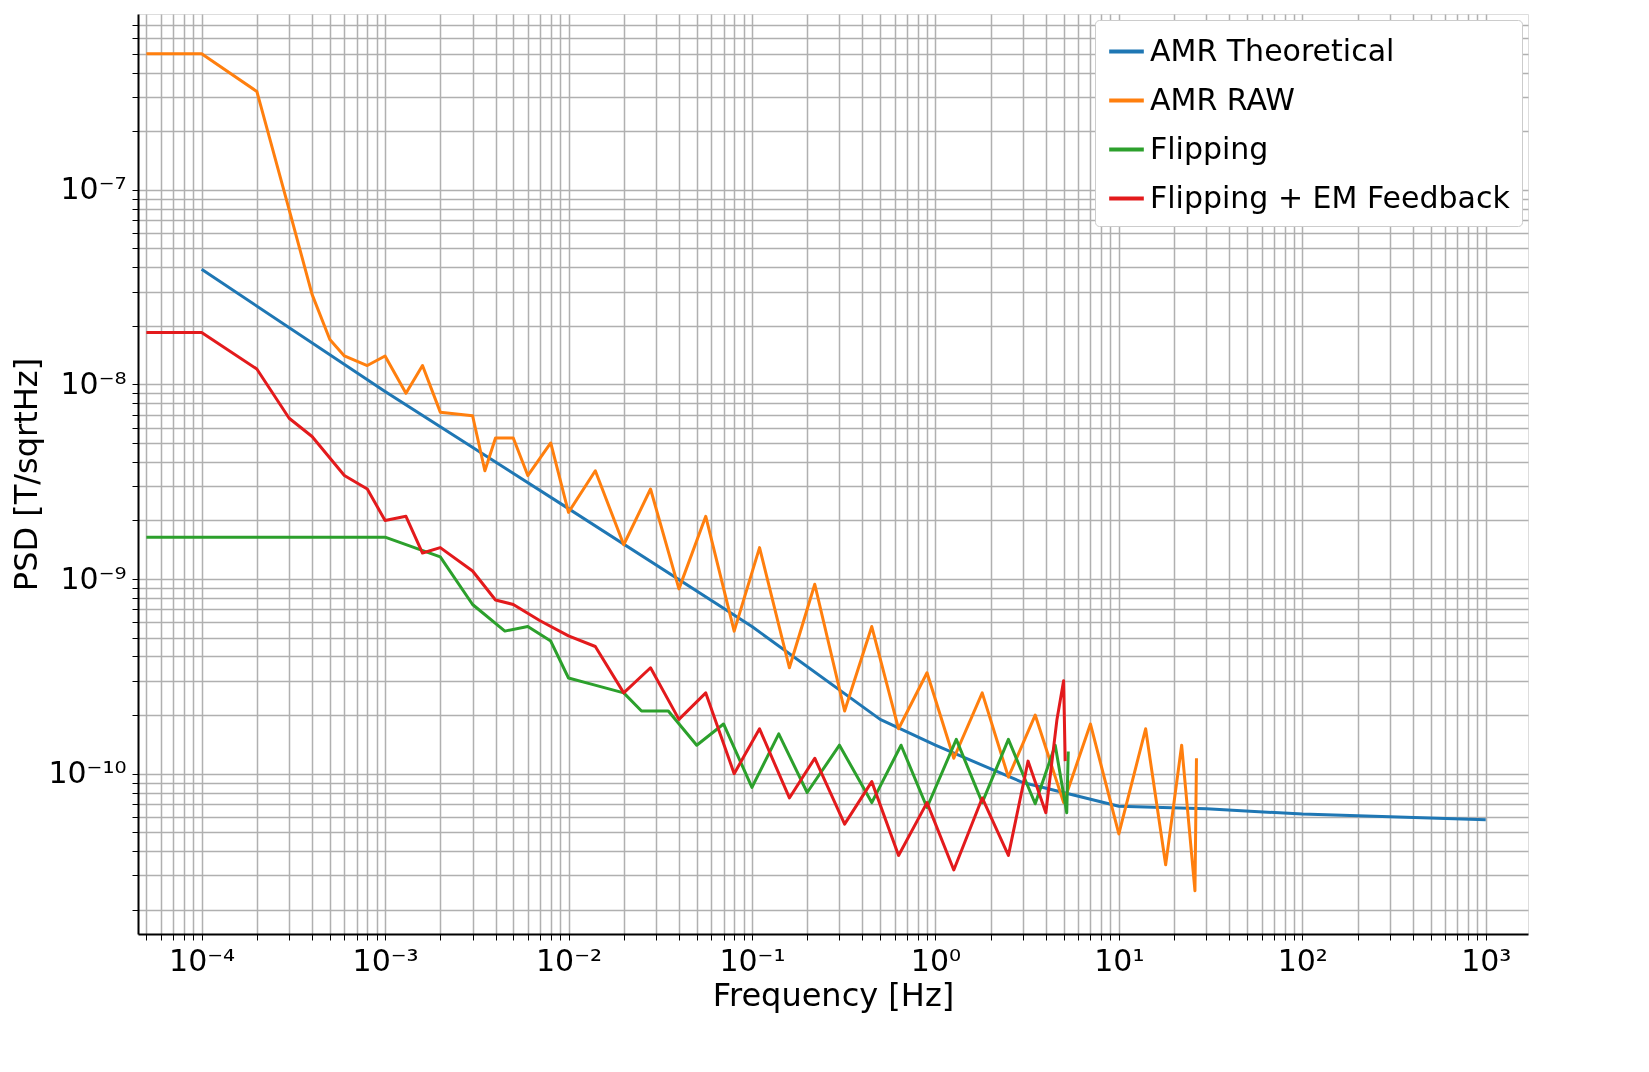 The height and width of the screenshot is (1072, 1649). What do you see at coordinates (1330, 197) in the screenshot?
I see `legend-label: Flipping + EM Feedback` at bounding box center [1330, 197].